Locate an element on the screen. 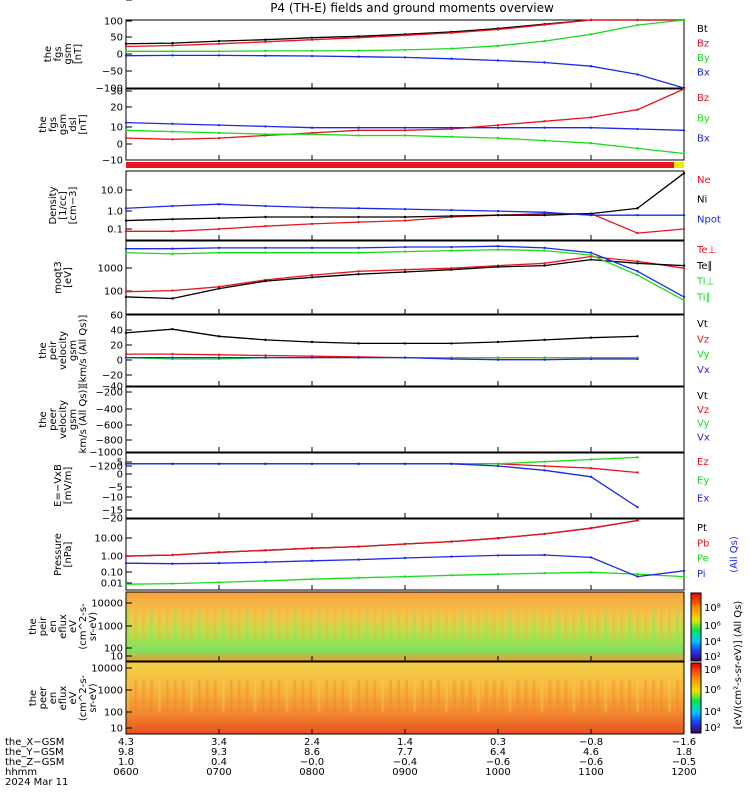 The width and height of the screenshot is (750, 800). y-axis-label: gsm is located at coordinates (63, 124).